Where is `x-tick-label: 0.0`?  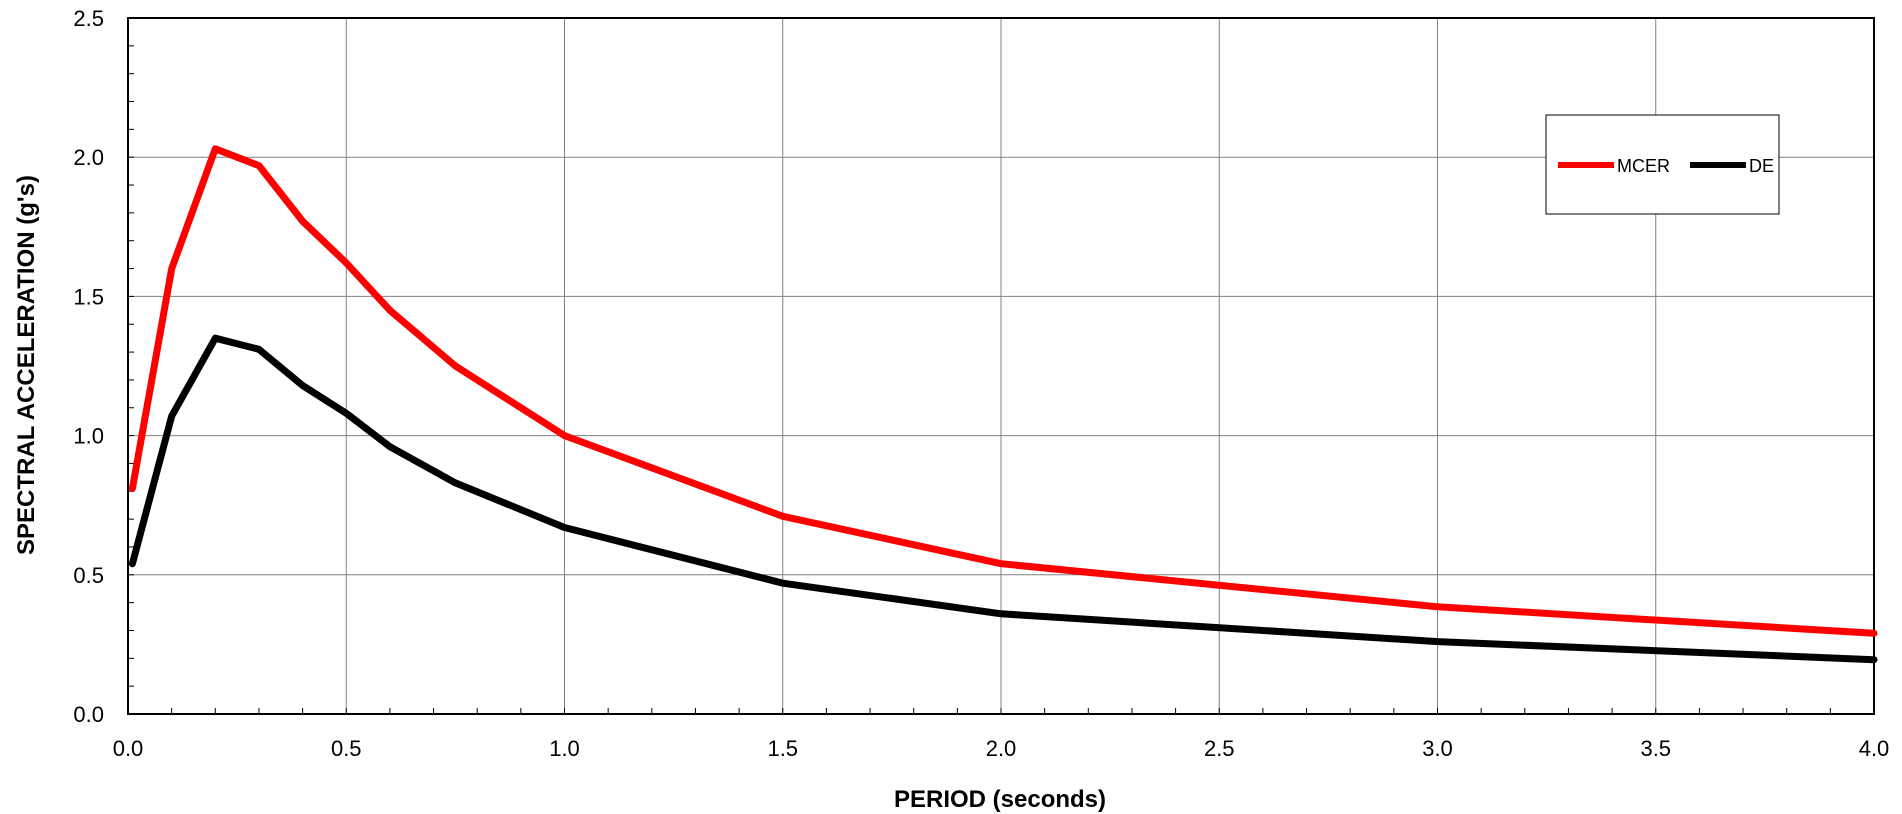
x-tick-label: 0.0 is located at coordinates (128, 748).